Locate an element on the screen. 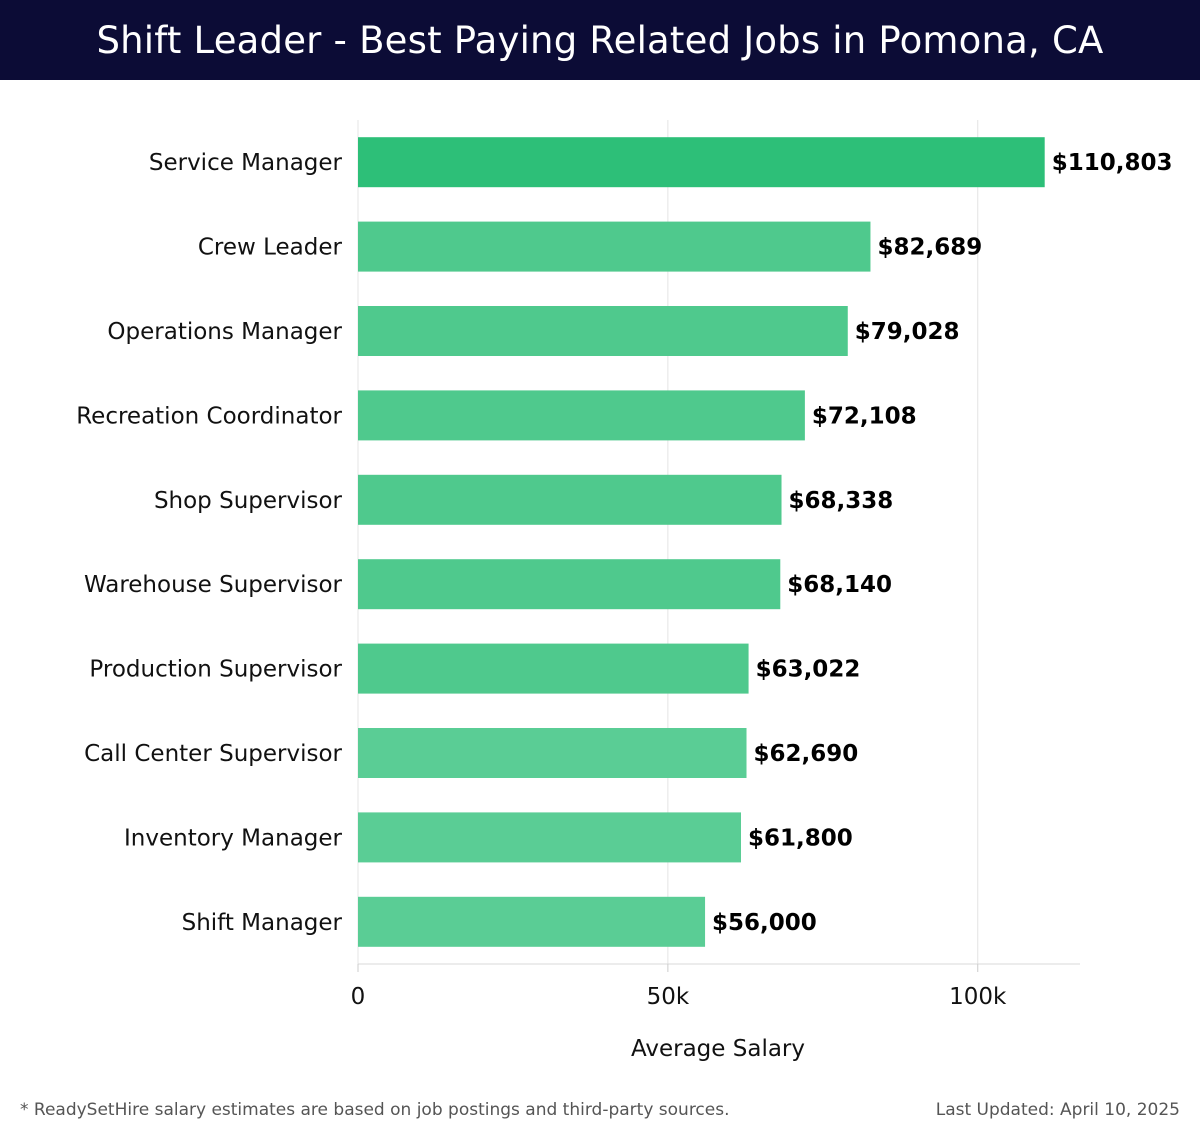 The image size is (1200, 1140). category-label: Recreation Coordinator is located at coordinates (209, 416).